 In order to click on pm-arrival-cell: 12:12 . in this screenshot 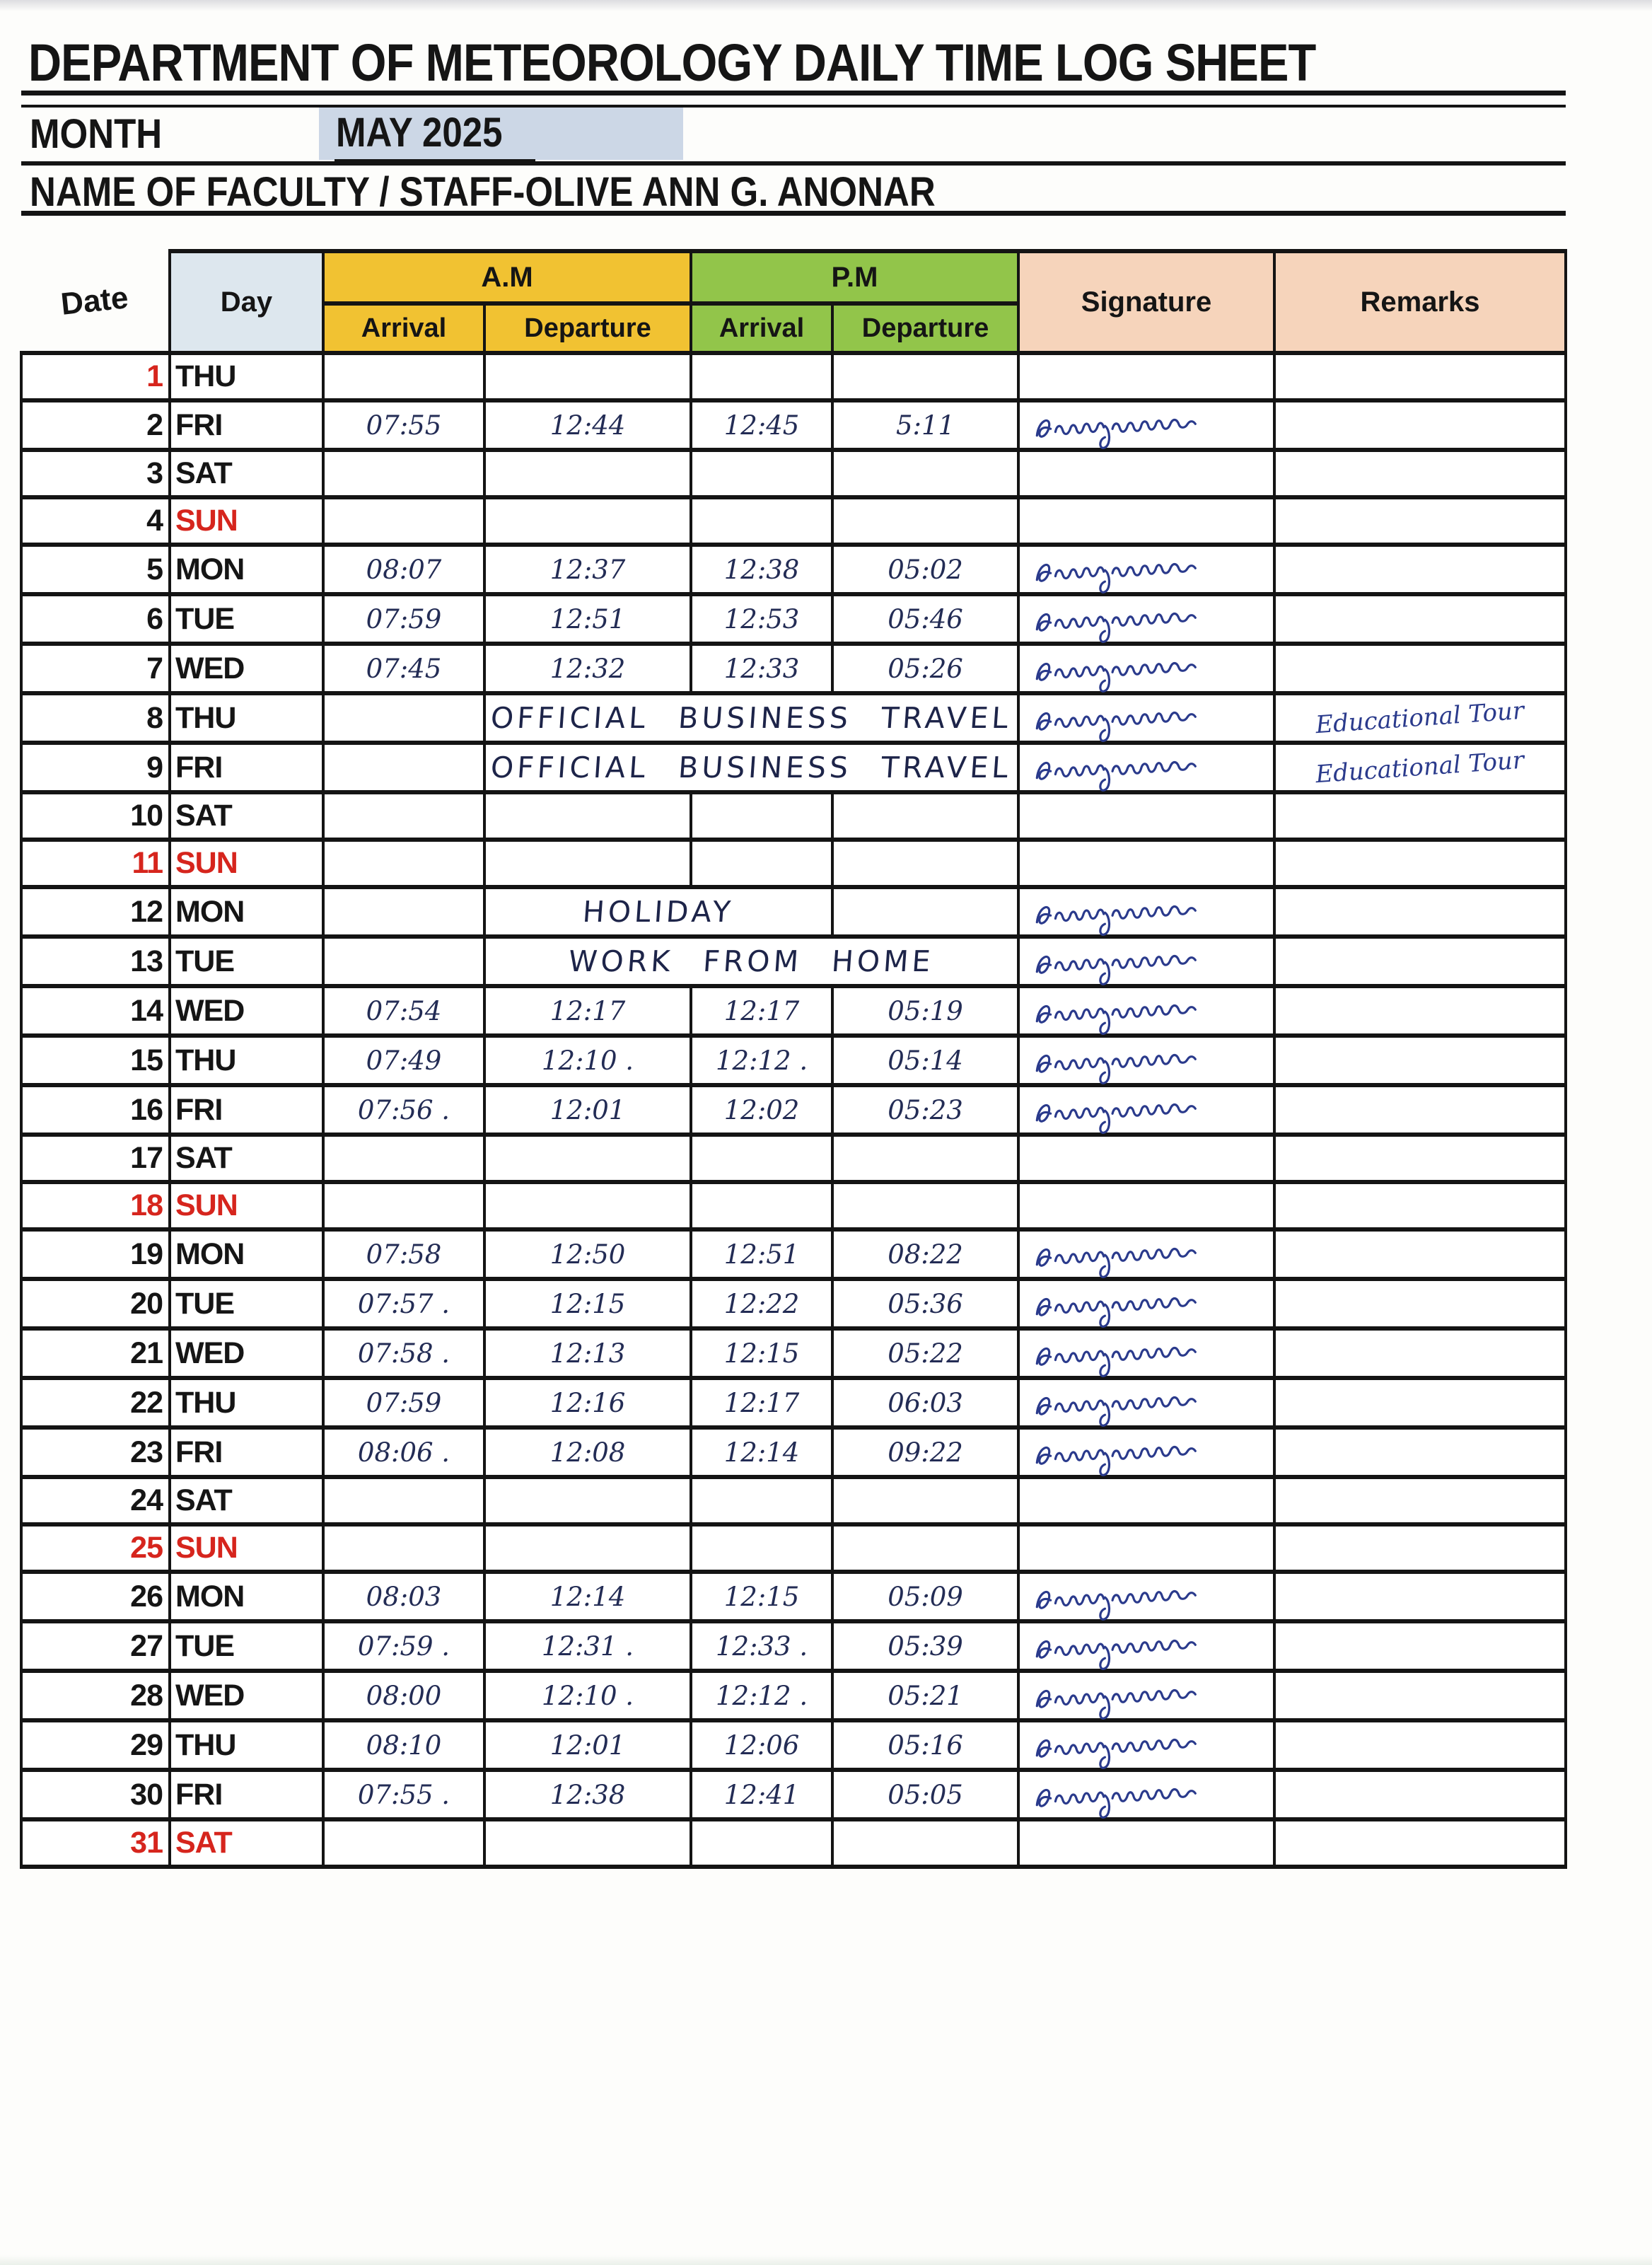, I will do `click(762, 1695)`.